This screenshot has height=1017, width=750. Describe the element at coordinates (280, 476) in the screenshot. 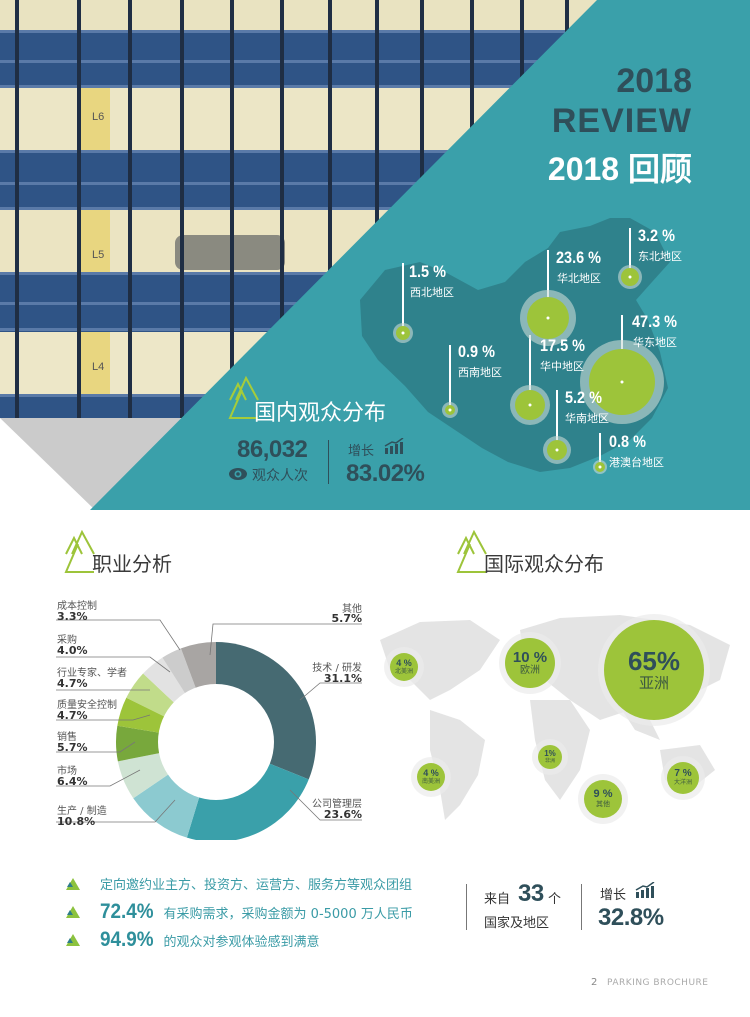

I see `visitors-label: 观众人次` at that location.